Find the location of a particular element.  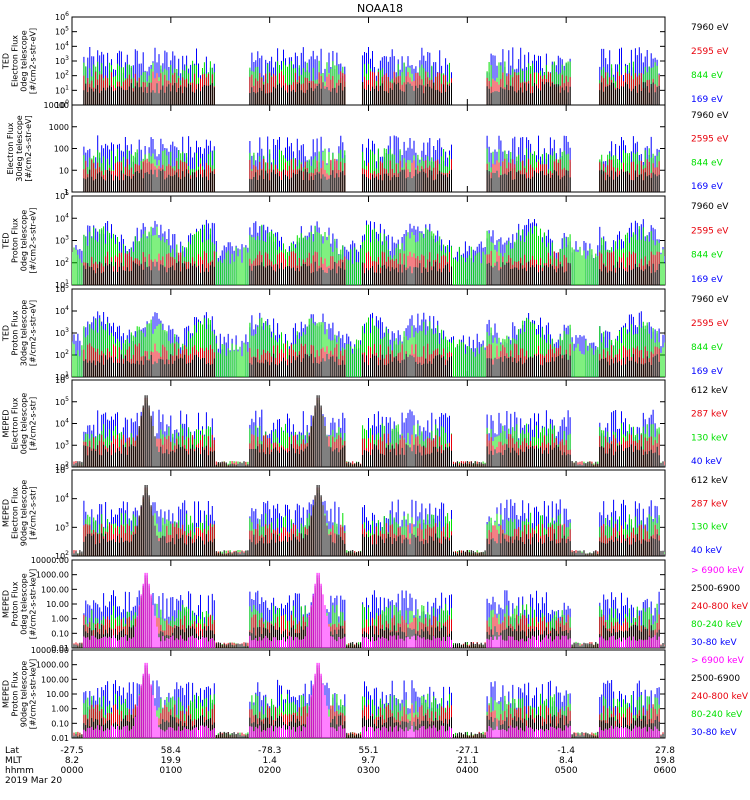

ylabel-line: 0deg telescope is located at coordinates (24, 60).